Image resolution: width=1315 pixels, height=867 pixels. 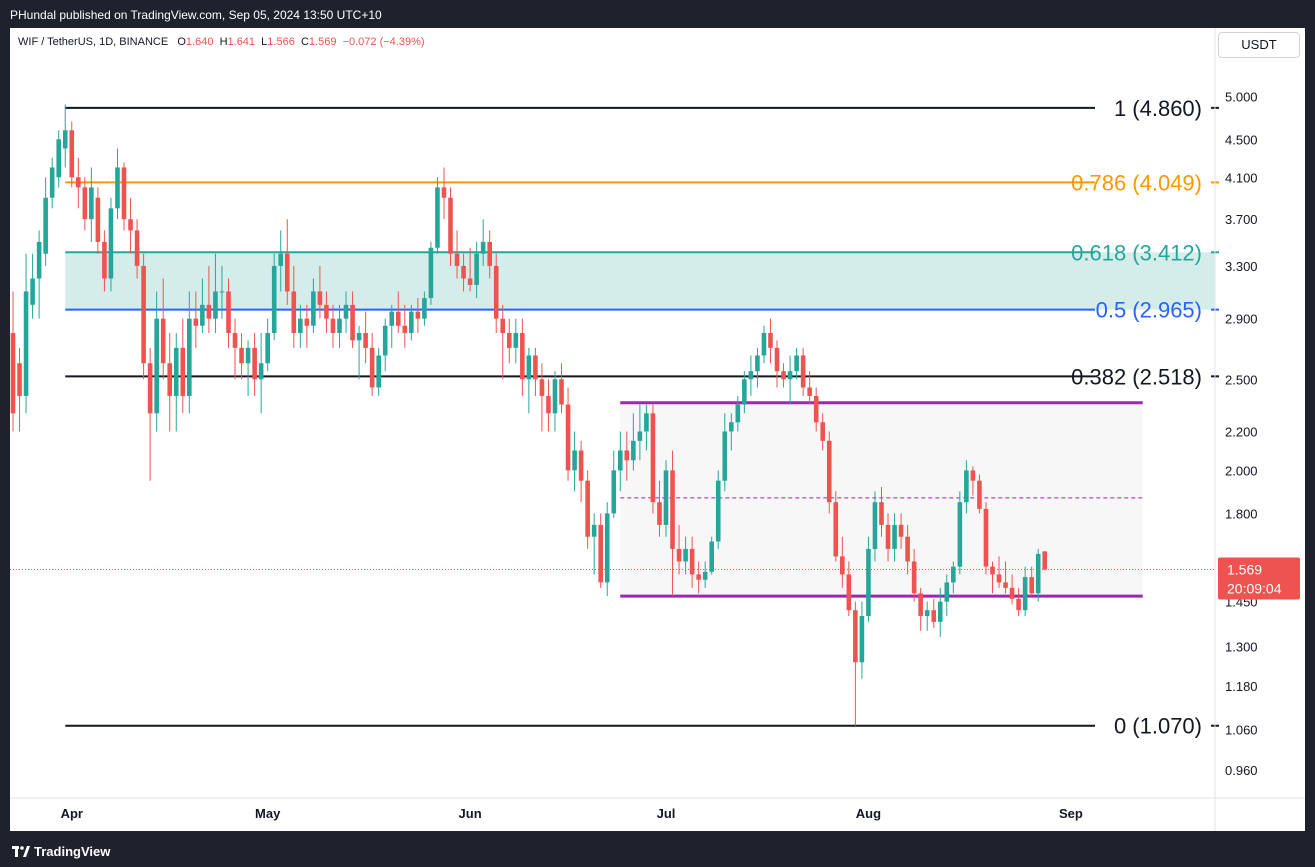 I want to click on price-tick-label: 4.500, so click(x=1241, y=139).